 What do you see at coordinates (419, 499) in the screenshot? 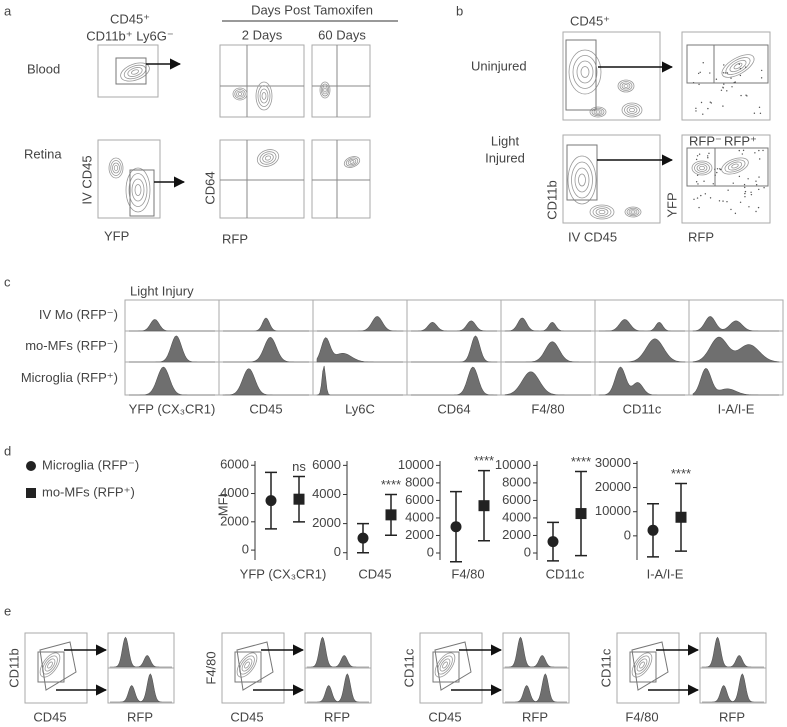
I see `y-tick-label: 6000` at bounding box center [419, 499].